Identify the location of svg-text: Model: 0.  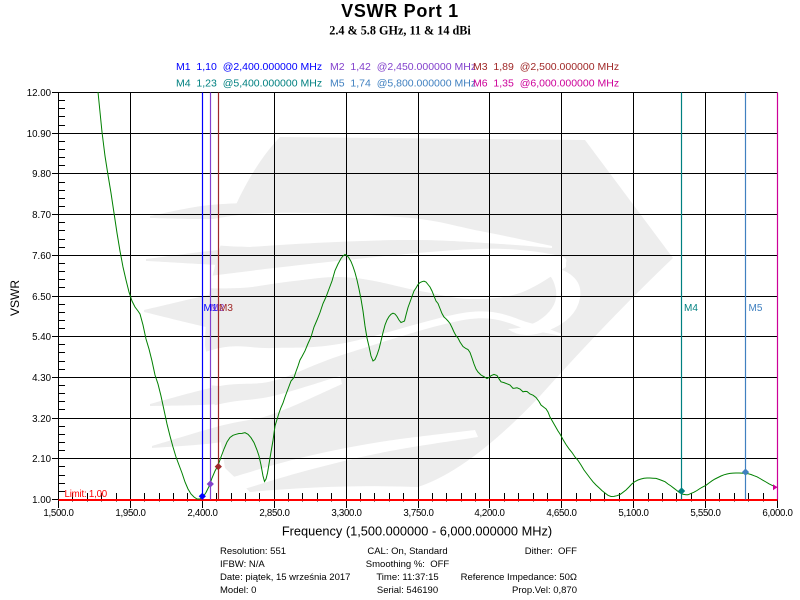
(238, 590).